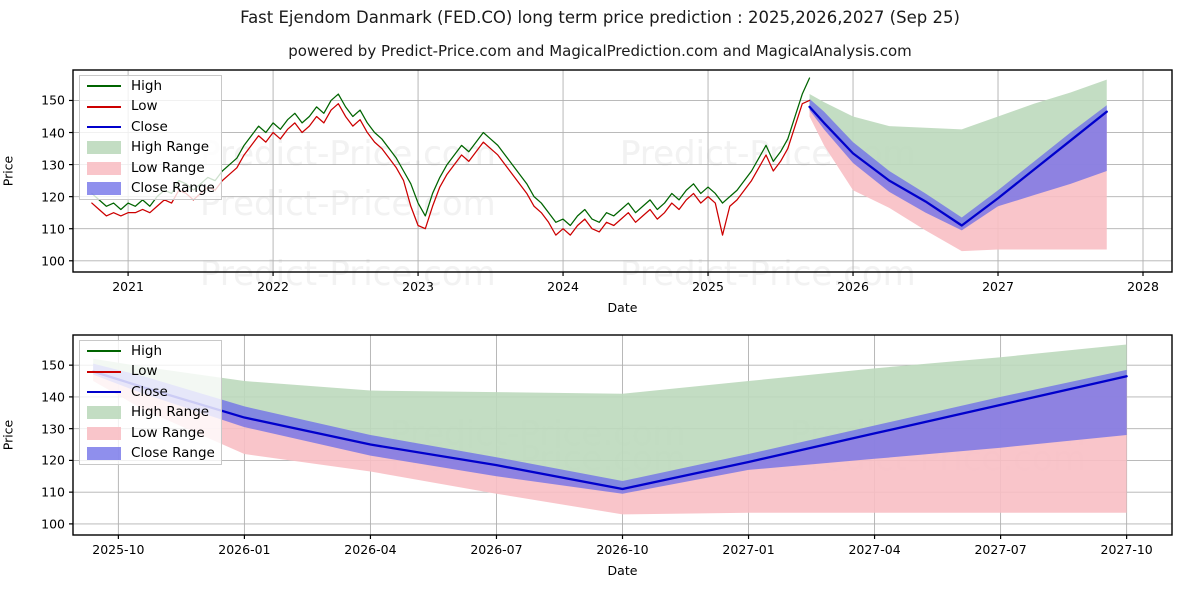 Image resolution: width=1200 pixels, height=600 pixels. What do you see at coordinates (748, 549) in the screenshot?
I see `x-tick-label: 2027-01` at bounding box center [748, 549].